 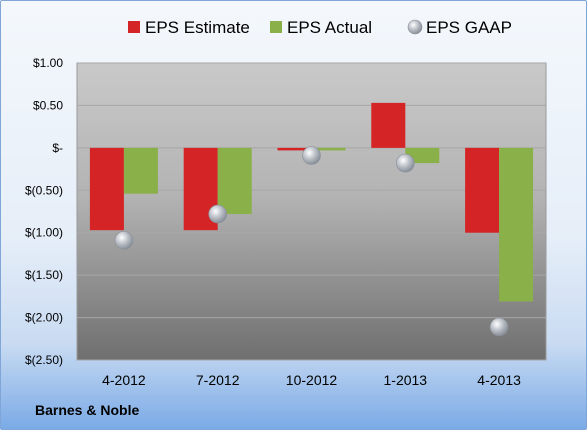 I want to click on x-tick-label: 10-2012, so click(x=312, y=380).